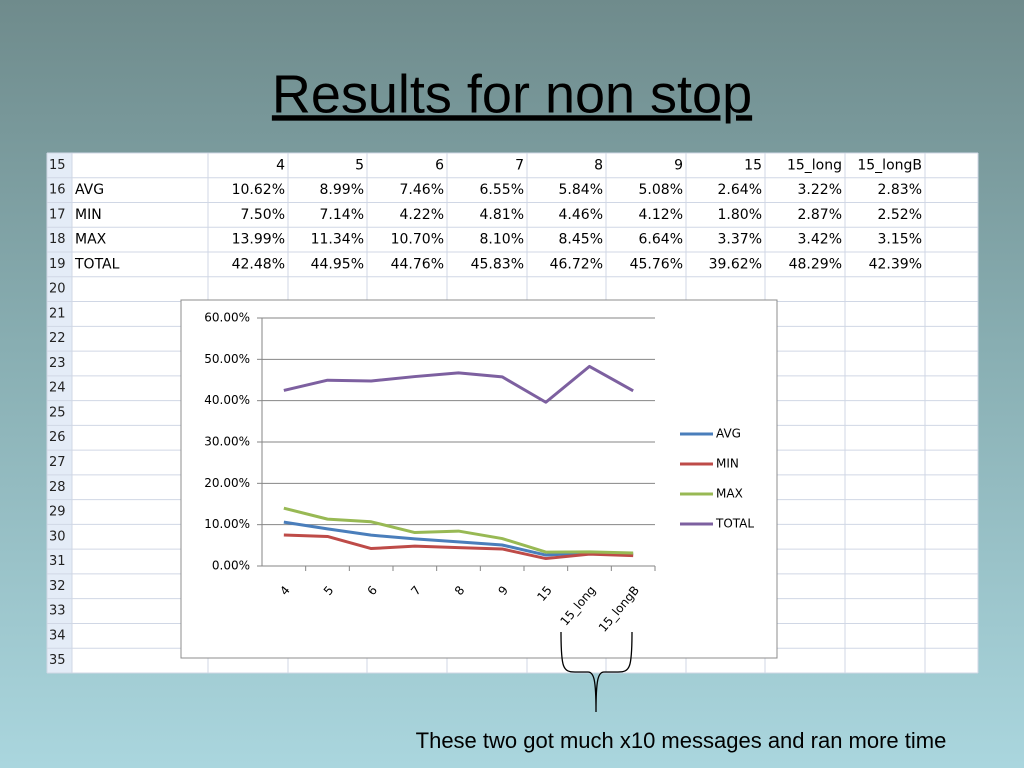 The image size is (1024, 773). What do you see at coordinates (337, 240) in the screenshot?
I see `cell: 11.34%` at bounding box center [337, 240].